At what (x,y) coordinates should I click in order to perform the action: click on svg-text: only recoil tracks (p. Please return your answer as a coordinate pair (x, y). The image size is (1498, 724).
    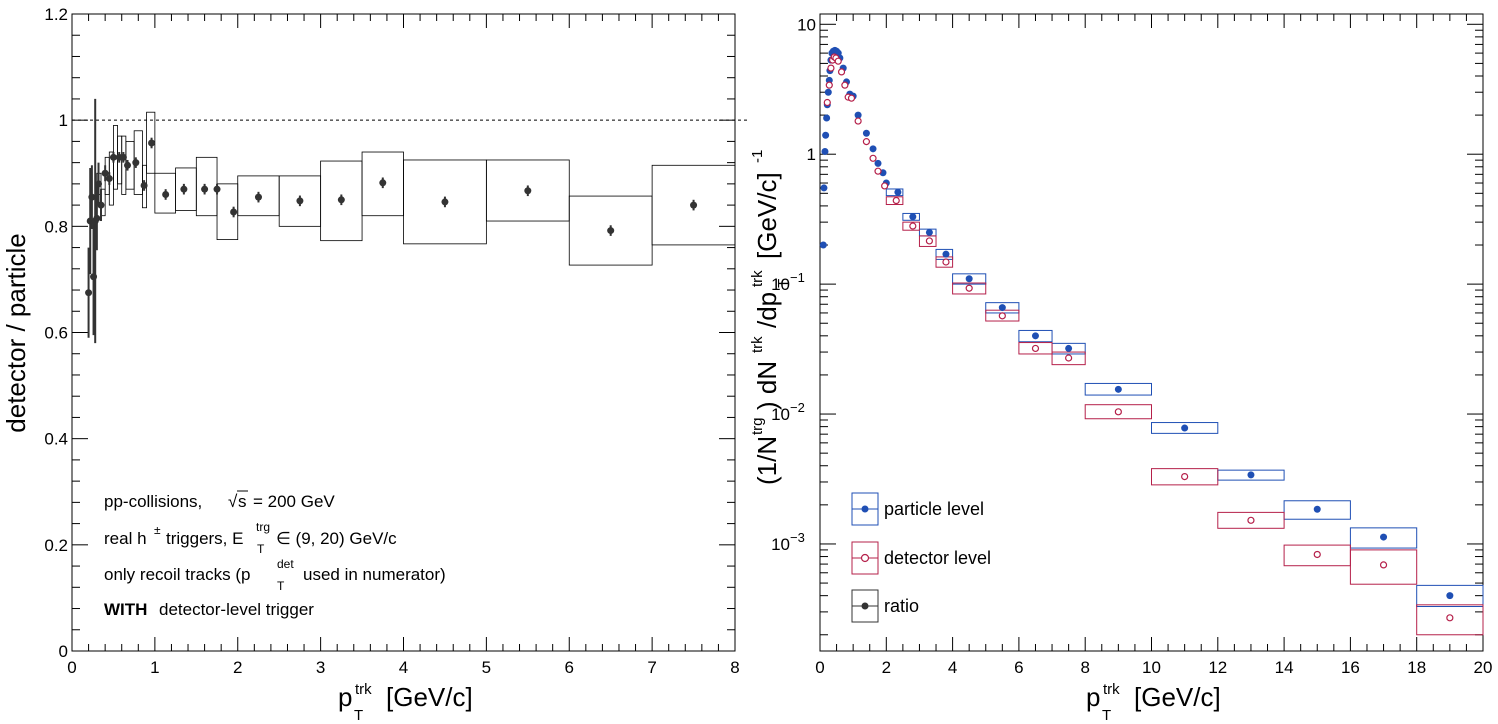
    Looking at the image, I should click on (177, 574).